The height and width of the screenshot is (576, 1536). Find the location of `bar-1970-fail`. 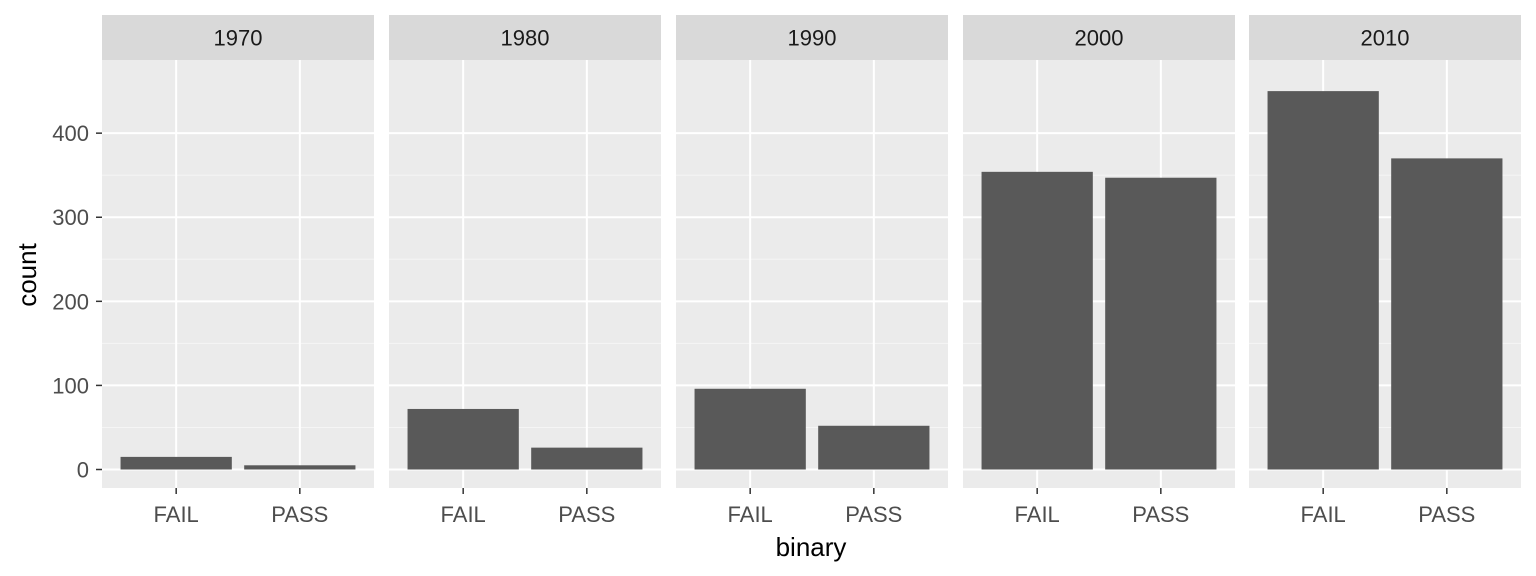

bar-1970-fail is located at coordinates (176, 463).